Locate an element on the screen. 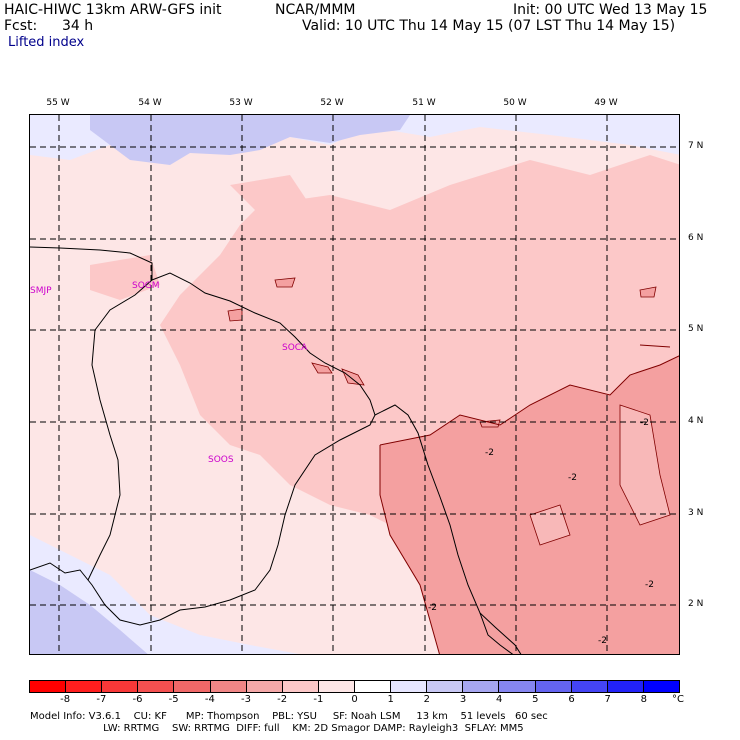 The height and width of the screenshot is (740, 740). field-name: Lifted index is located at coordinates (46, 42).